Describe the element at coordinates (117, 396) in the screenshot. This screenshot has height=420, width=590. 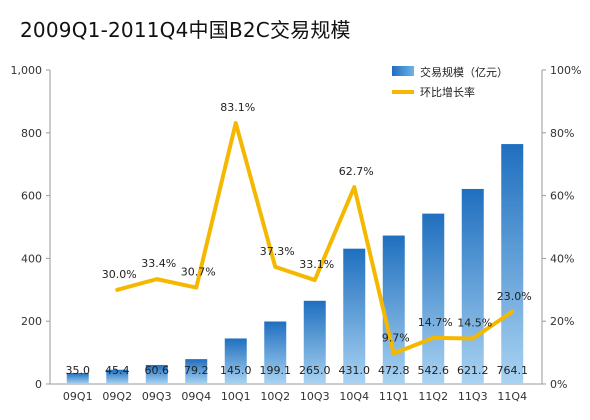
I see `x-tick-label: 09Q2` at that location.